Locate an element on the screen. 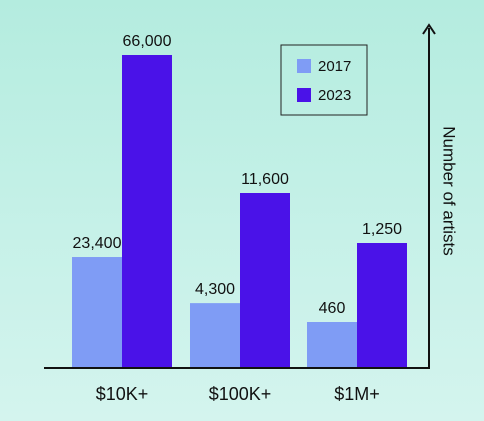  legend-swatch-2023 is located at coordinates (304, 95).